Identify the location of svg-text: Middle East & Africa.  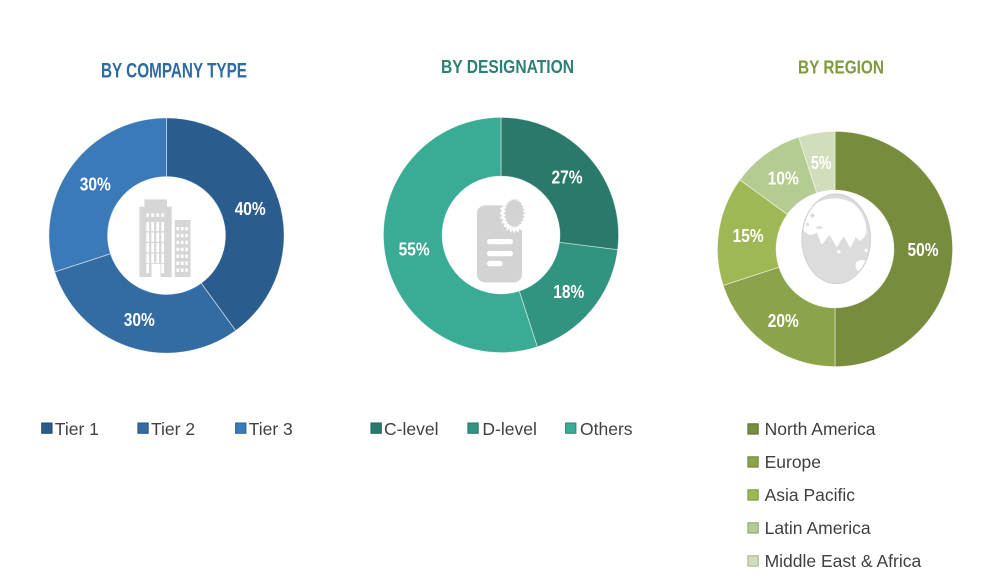
(843, 561).